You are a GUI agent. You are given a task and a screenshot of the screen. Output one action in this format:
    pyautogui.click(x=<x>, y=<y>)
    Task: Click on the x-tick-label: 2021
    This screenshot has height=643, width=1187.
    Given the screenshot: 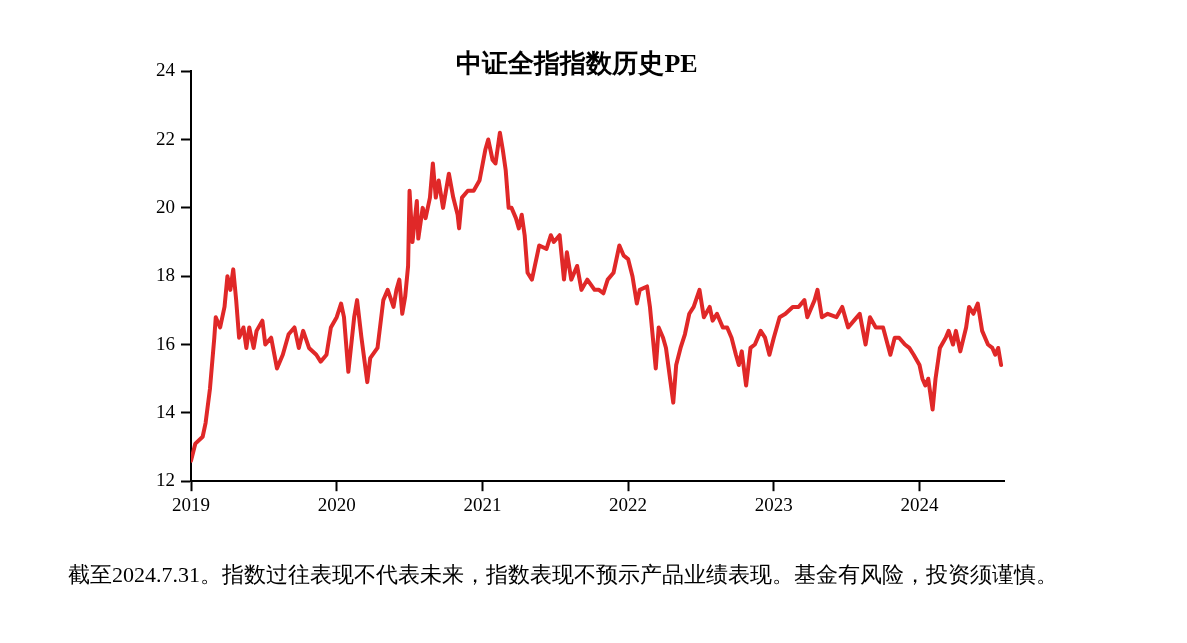 What is the action you would take?
    pyautogui.click(x=482, y=504)
    